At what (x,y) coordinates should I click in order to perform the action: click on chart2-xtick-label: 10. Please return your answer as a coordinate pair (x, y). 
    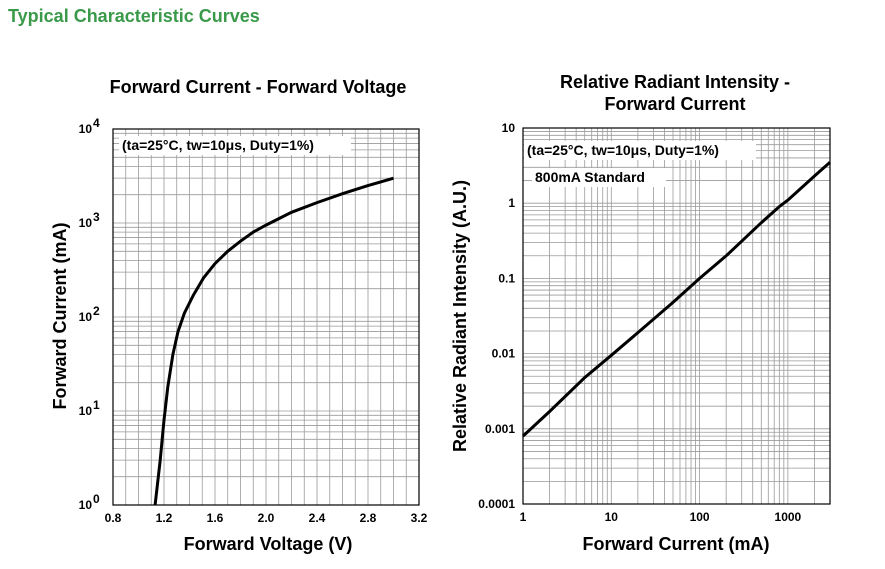
    Looking at the image, I should click on (612, 517).